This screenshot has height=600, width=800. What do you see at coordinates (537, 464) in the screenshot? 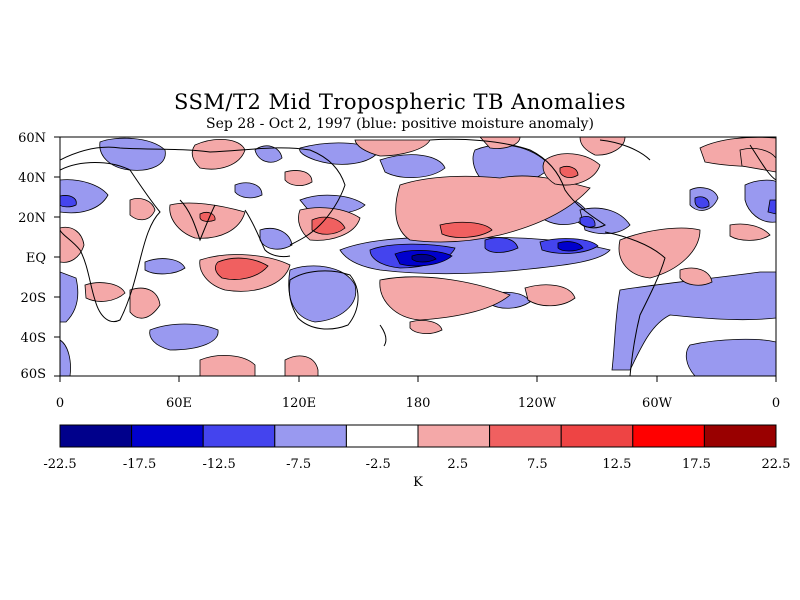
I see `colorbar-tick-label: 7.5` at bounding box center [537, 464].